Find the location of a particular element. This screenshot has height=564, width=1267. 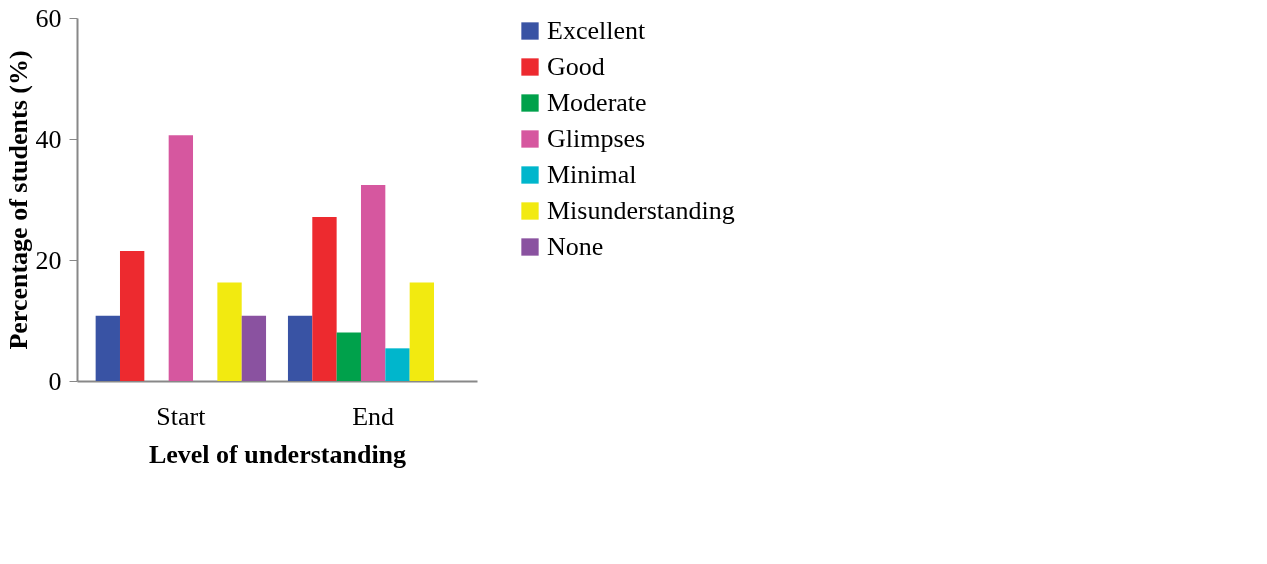

legend-label: Glimpses is located at coordinates (596, 138).